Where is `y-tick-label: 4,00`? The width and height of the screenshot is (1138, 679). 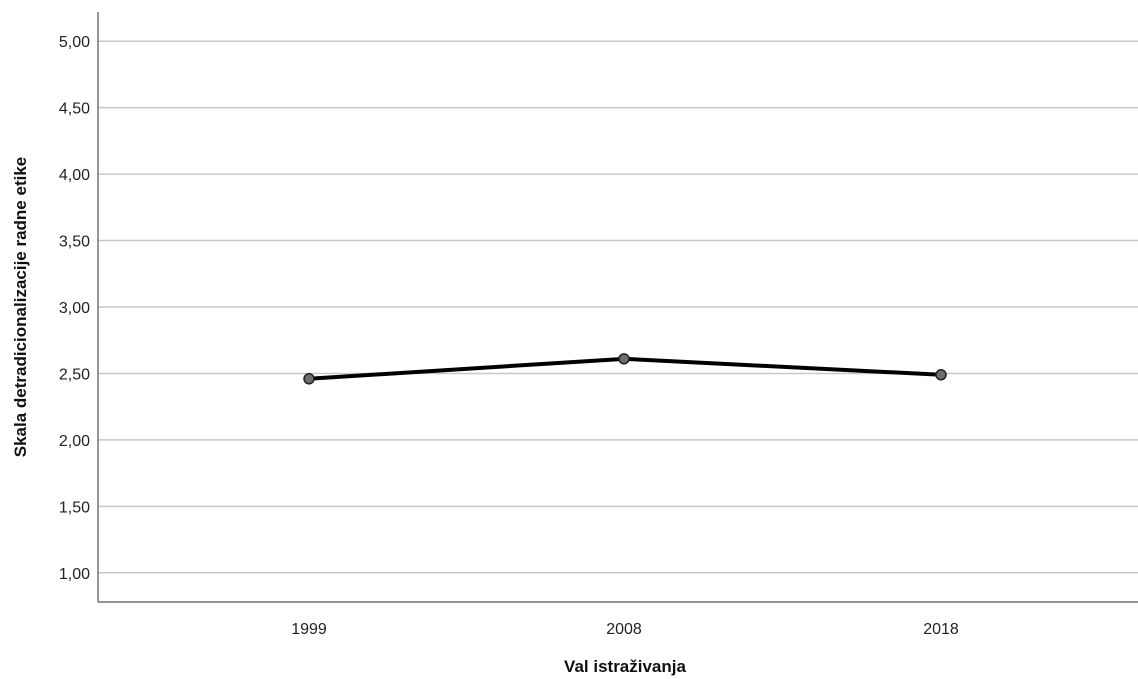 y-tick-label: 4,00 is located at coordinates (74, 175).